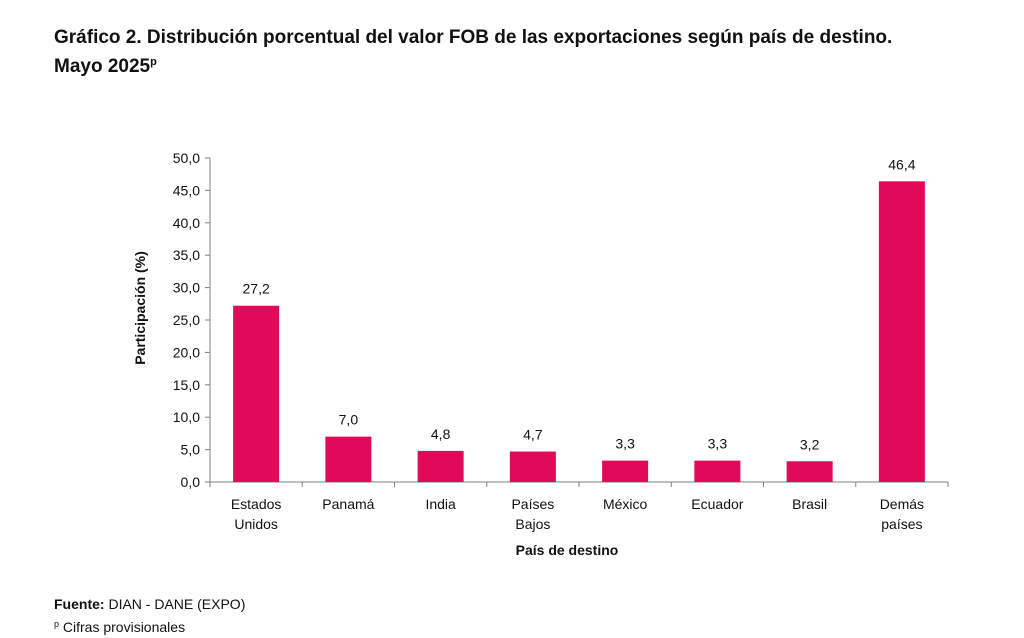 The image size is (1024, 638). What do you see at coordinates (186, 190) in the screenshot?
I see `y-tick-label: 45,0` at bounding box center [186, 190].